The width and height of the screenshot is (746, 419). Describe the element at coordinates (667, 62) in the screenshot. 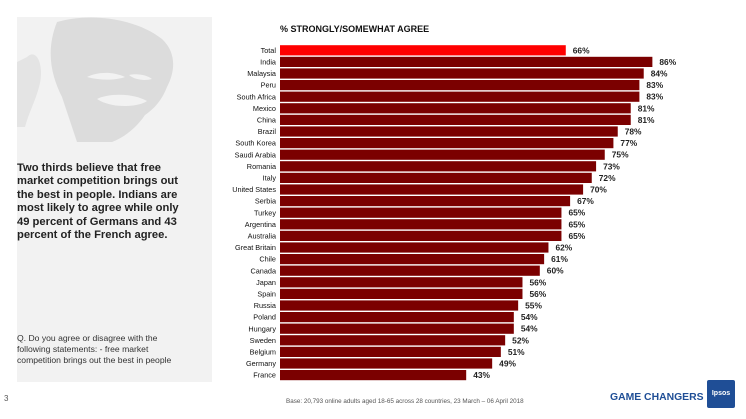

I see `value-label: 86%` at that location.